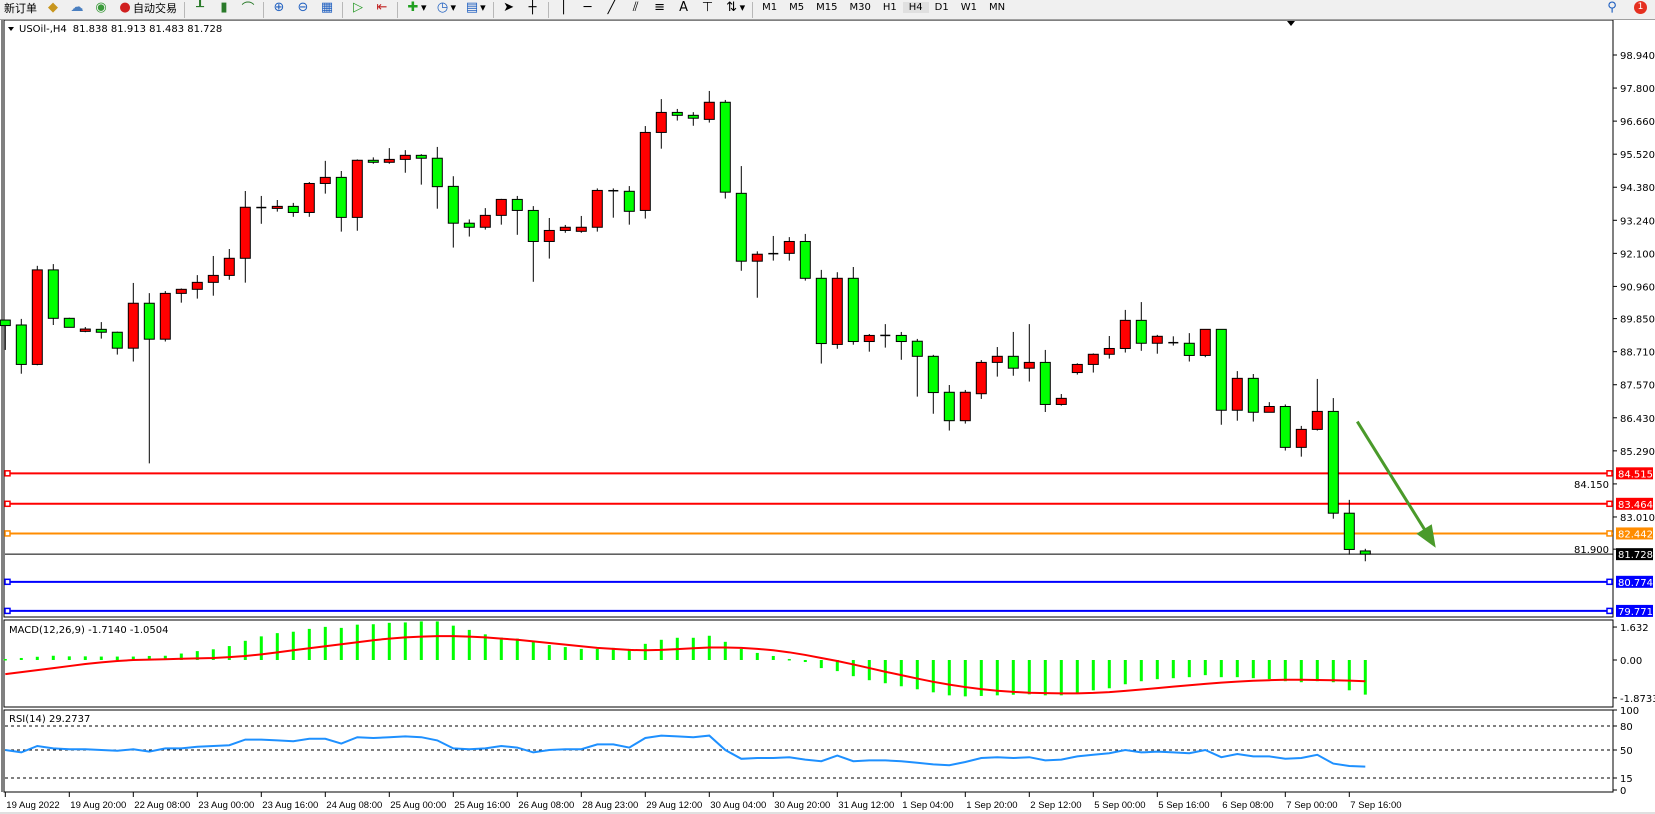 The height and width of the screenshot is (814, 1655). I want to click on notification-badge: 1, so click(1640, 7).